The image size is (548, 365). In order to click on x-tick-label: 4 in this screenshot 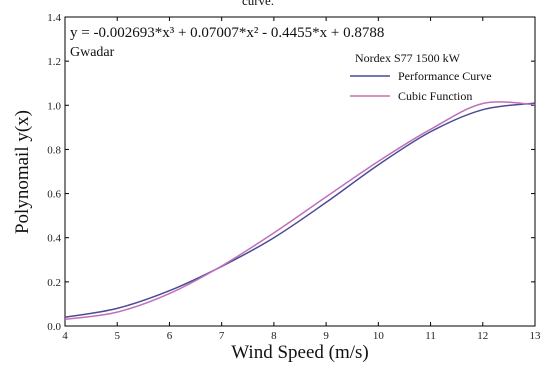, I will do `click(65, 336)`.